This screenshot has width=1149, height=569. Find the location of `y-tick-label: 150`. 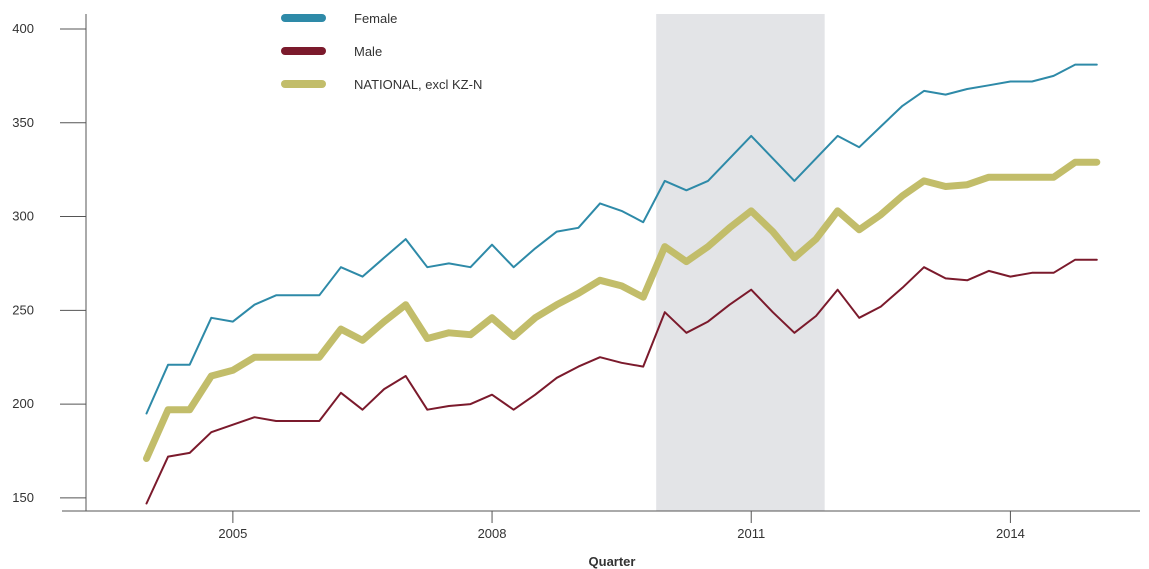

y-tick-label: 150 is located at coordinates (23, 497).